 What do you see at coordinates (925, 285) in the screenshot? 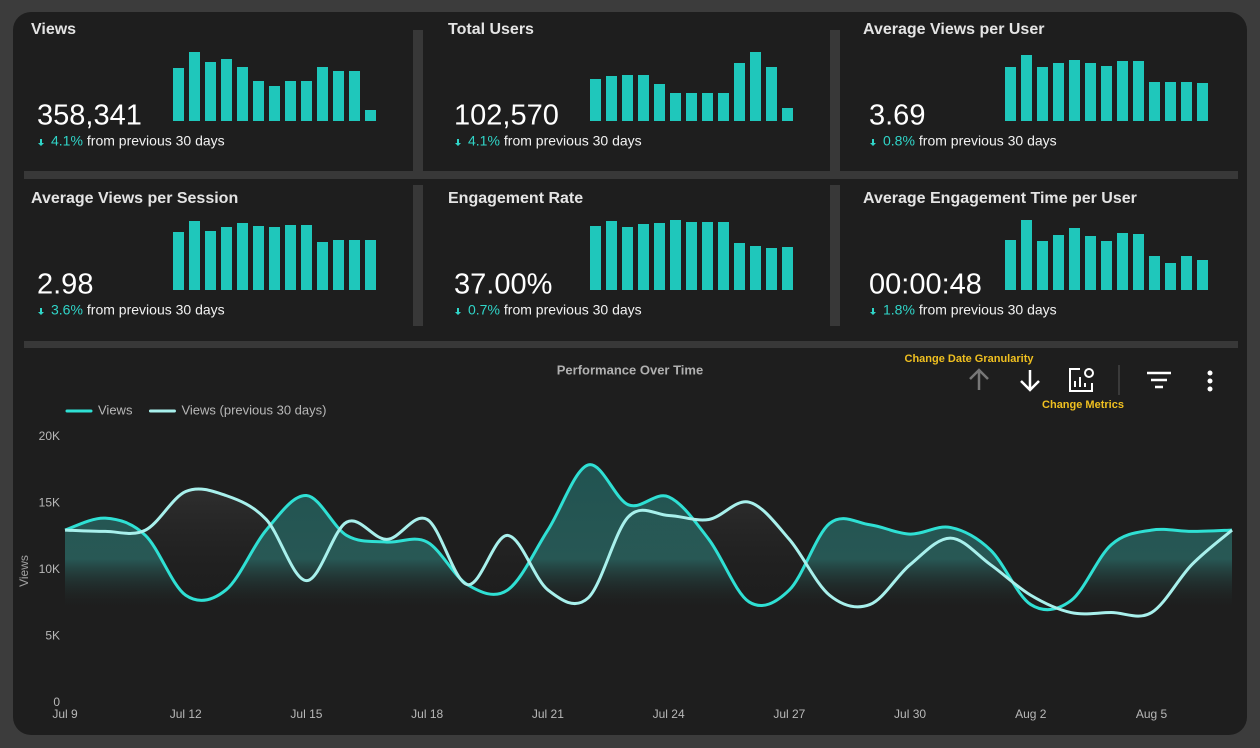
I see `card-value: 00:00:48` at bounding box center [925, 285].